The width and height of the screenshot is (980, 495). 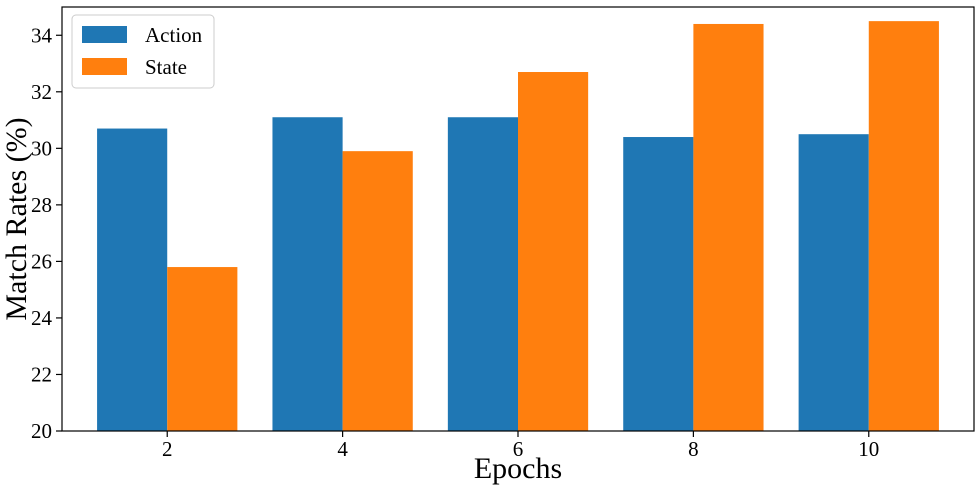 I want to click on x-tick-label: 6, so click(x=518, y=449).